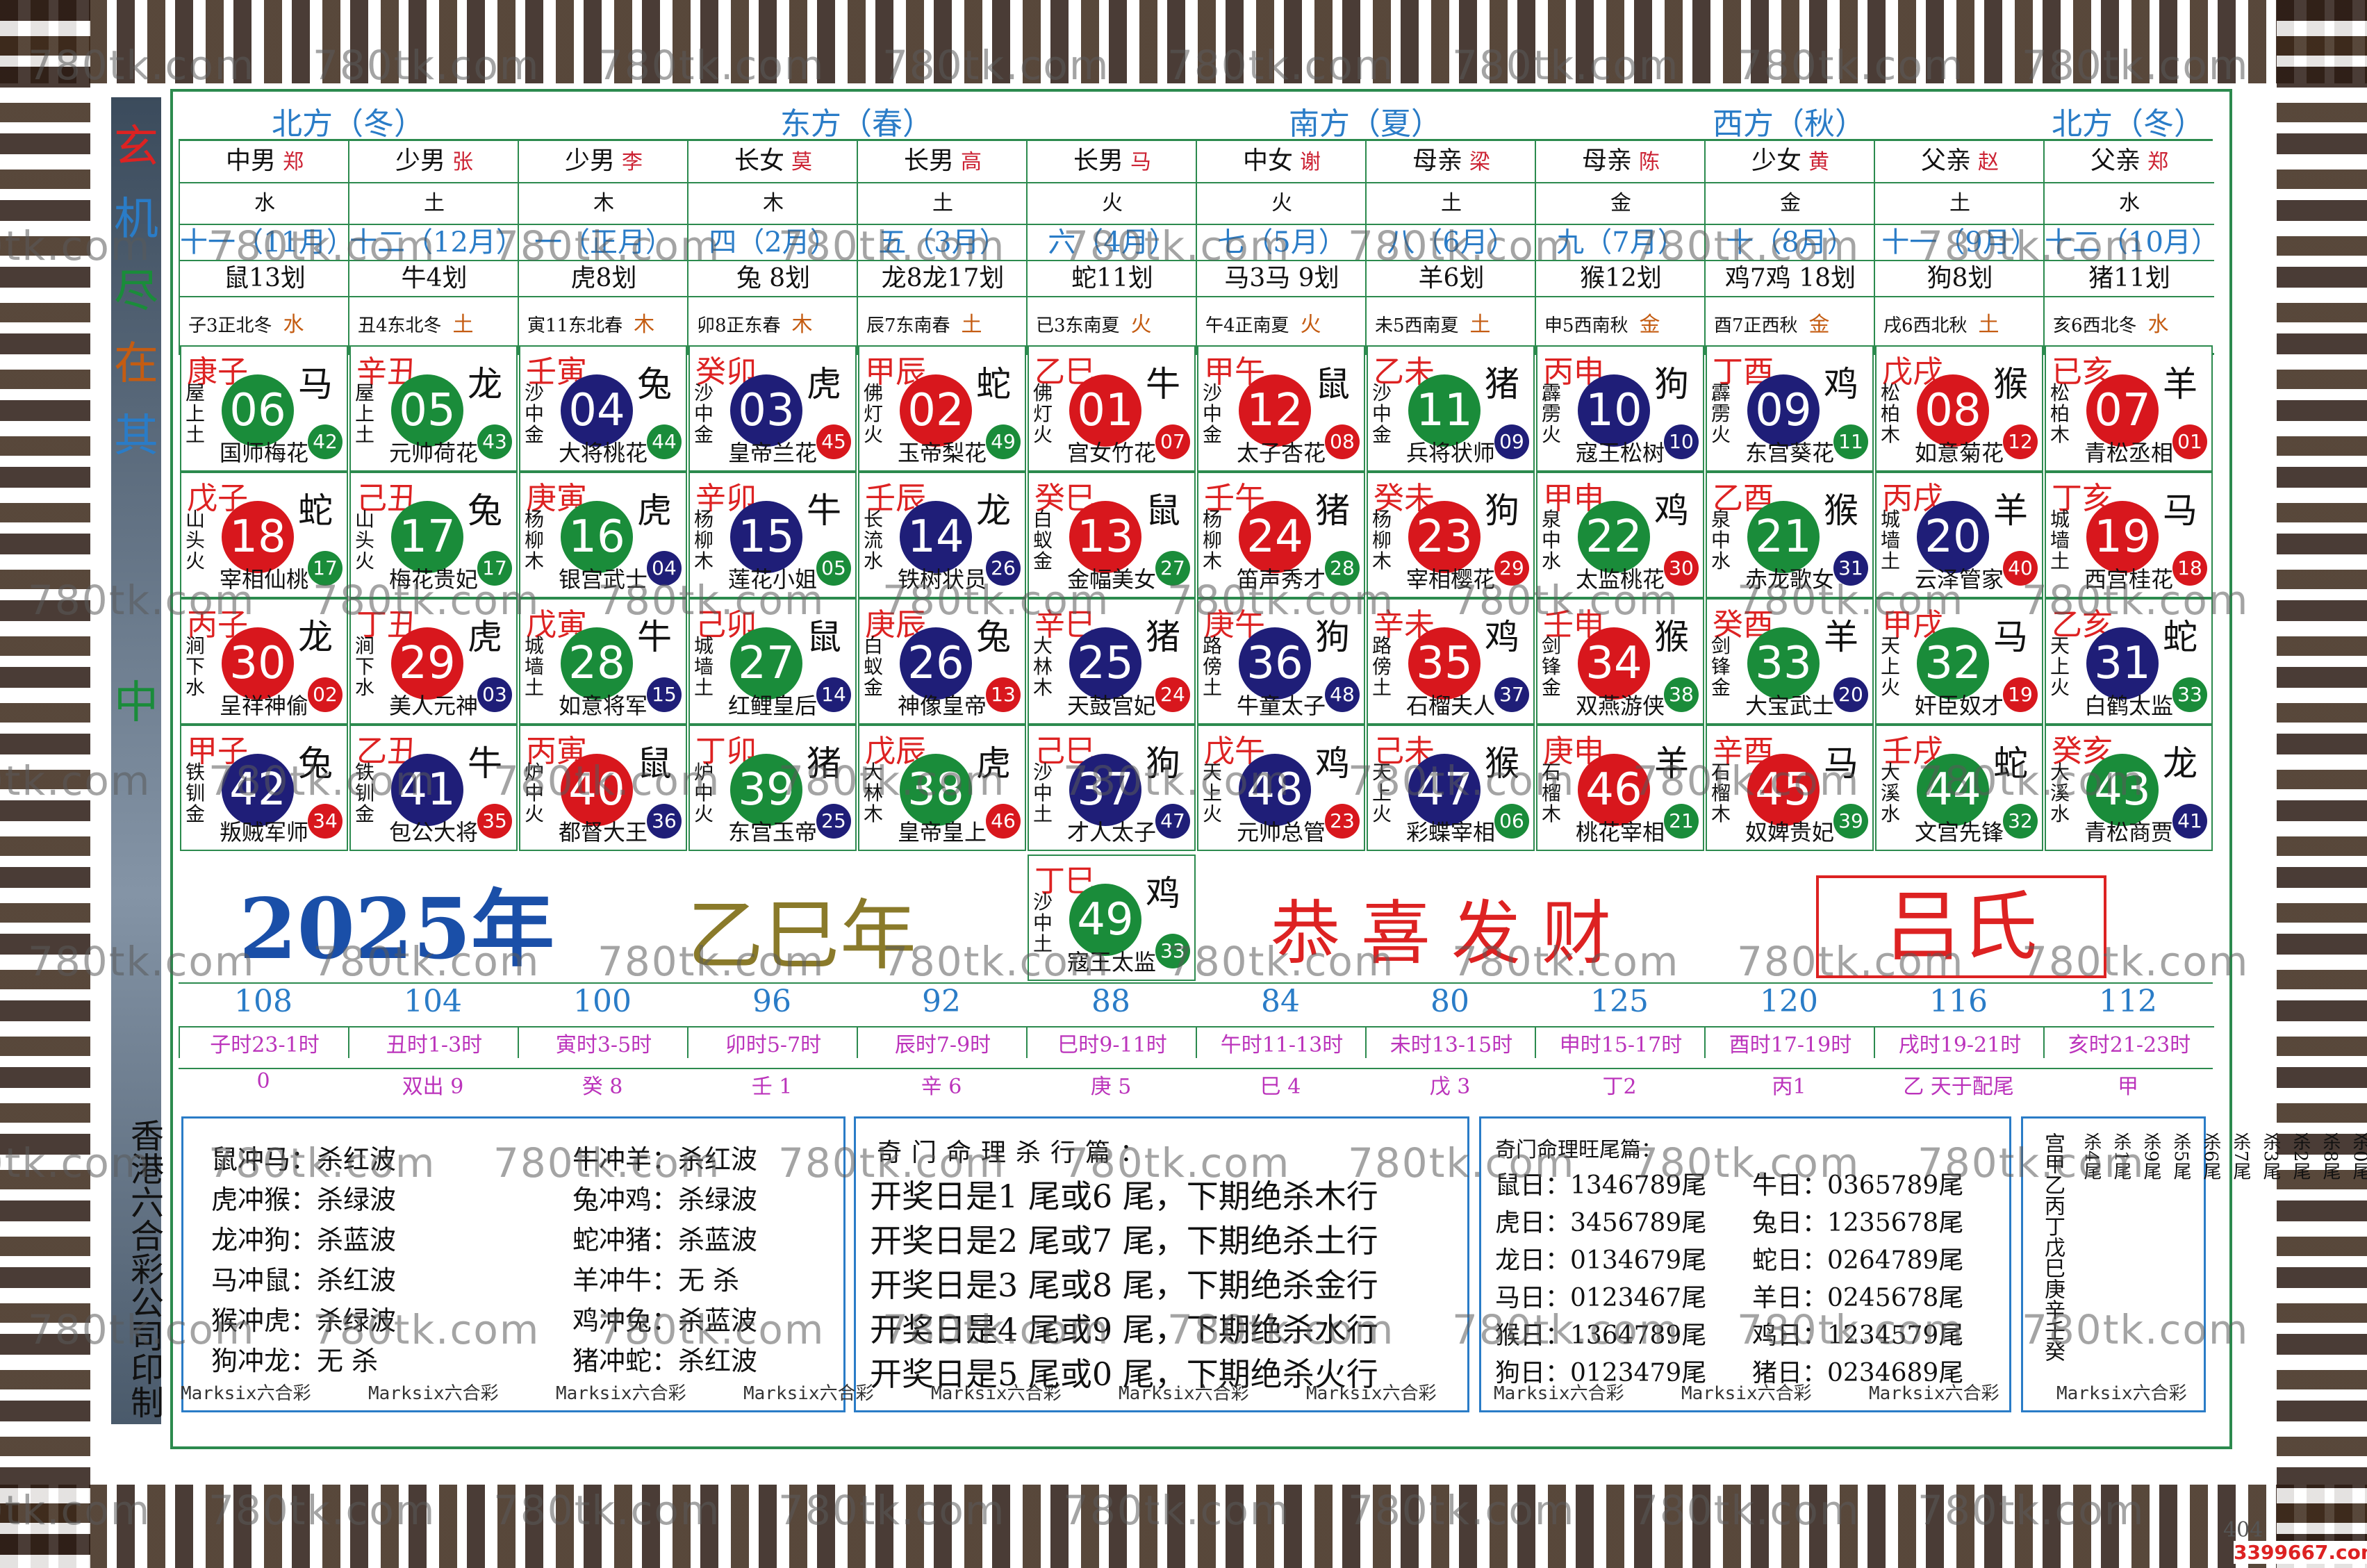  I want to click on cell-name: 文宫先锋, so click(1959, 832).